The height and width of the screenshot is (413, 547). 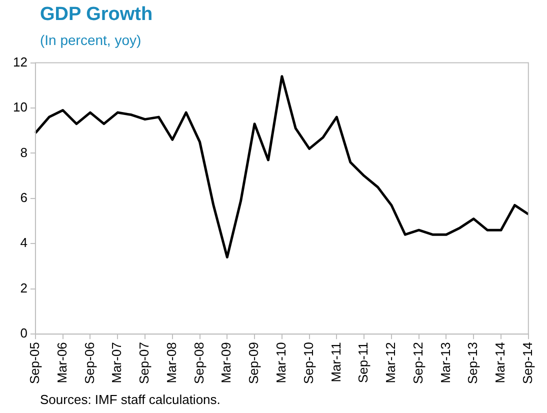 I want to click on x-tick-label: Sep-08, so click(x=198, y=363).